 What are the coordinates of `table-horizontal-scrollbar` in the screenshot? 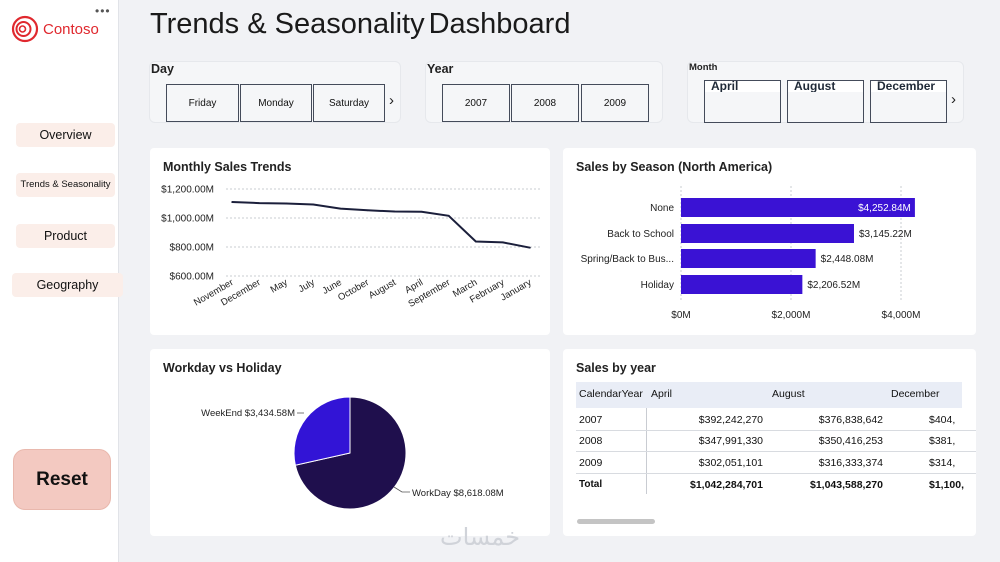 It's located at (616, 521).